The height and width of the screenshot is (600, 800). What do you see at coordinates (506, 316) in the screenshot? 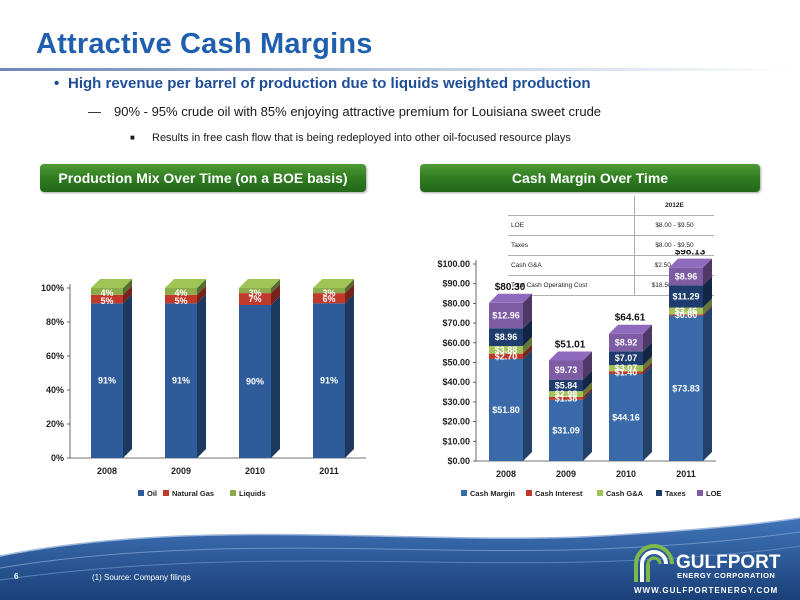
I see `data-label: $12.96` at bounding box center [506, 316].